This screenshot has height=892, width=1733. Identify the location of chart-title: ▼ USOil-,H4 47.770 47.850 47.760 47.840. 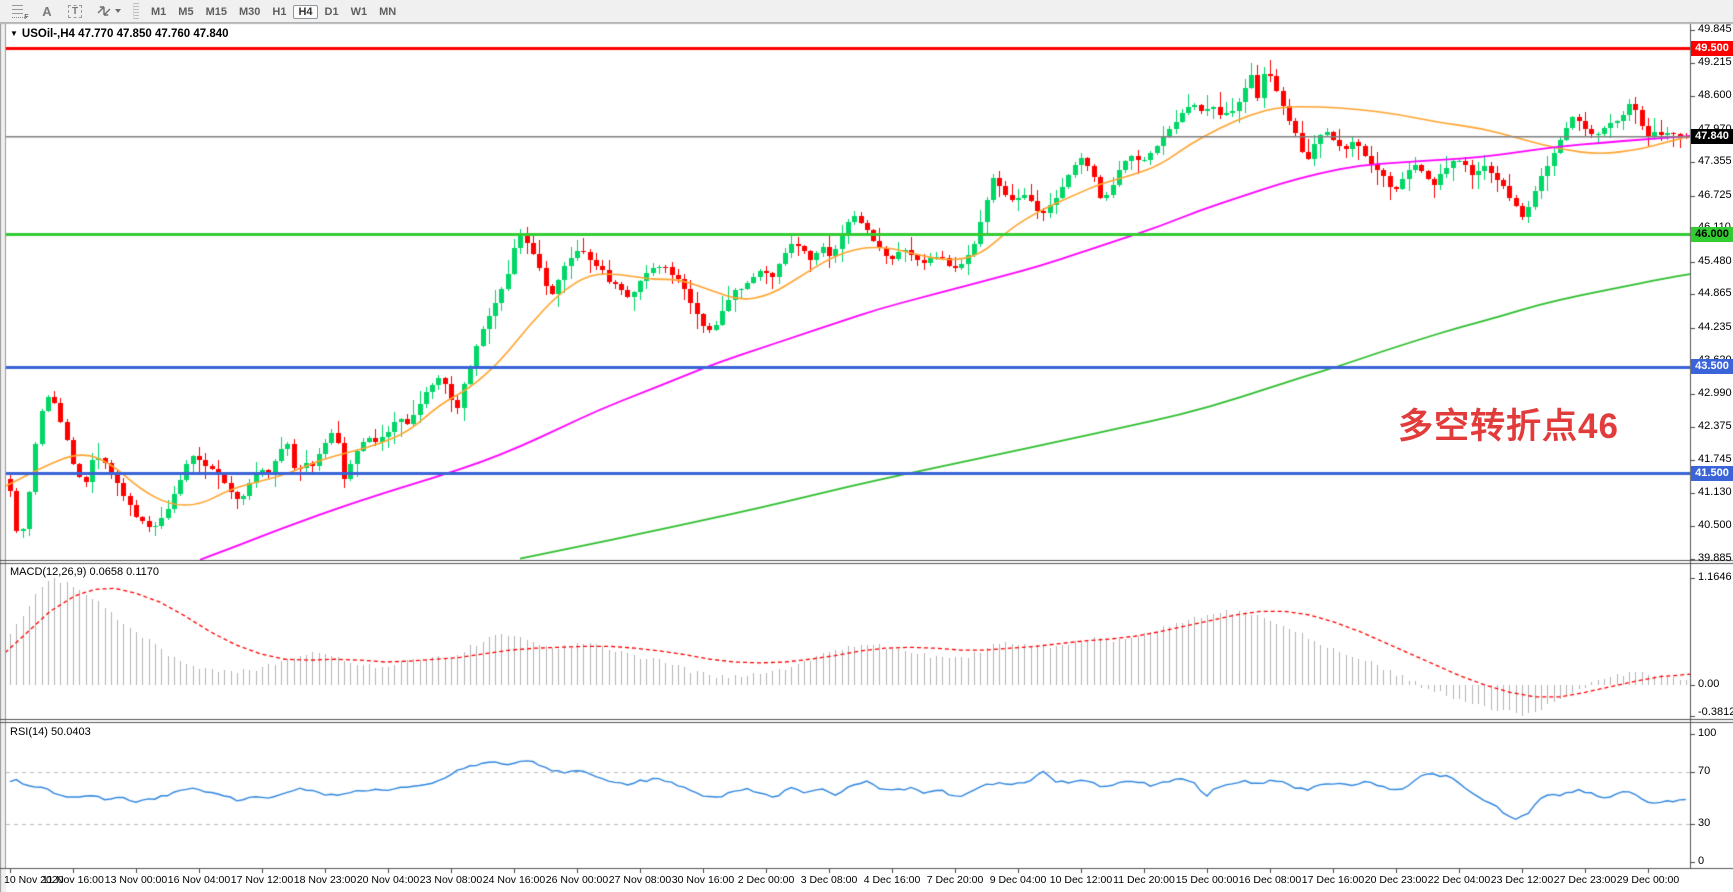
(119, 34).